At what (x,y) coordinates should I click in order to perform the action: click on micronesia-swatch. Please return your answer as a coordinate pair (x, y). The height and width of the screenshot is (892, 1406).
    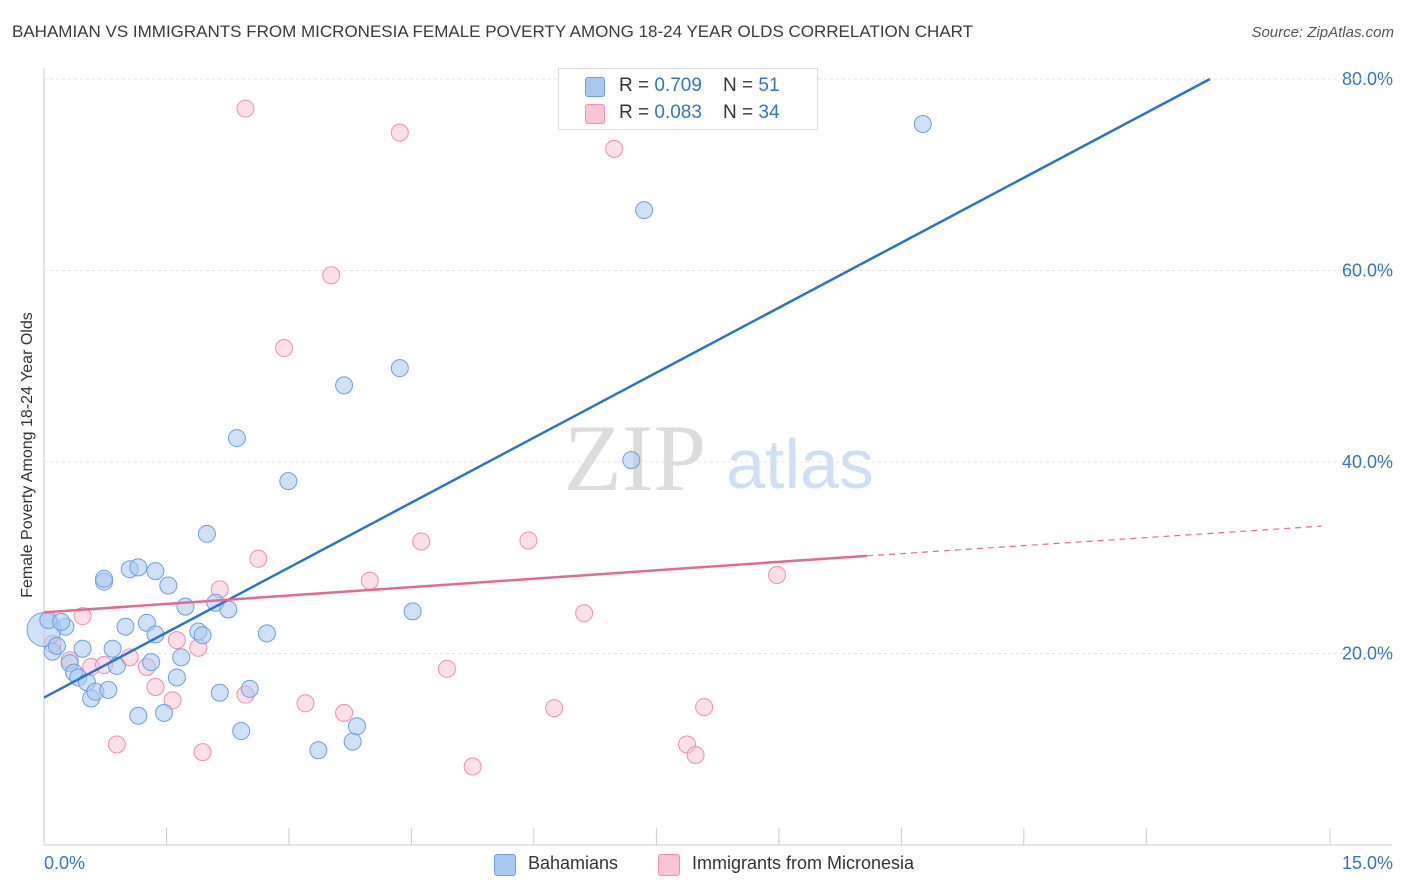
    Looking at the image, I should click on (595, 114).